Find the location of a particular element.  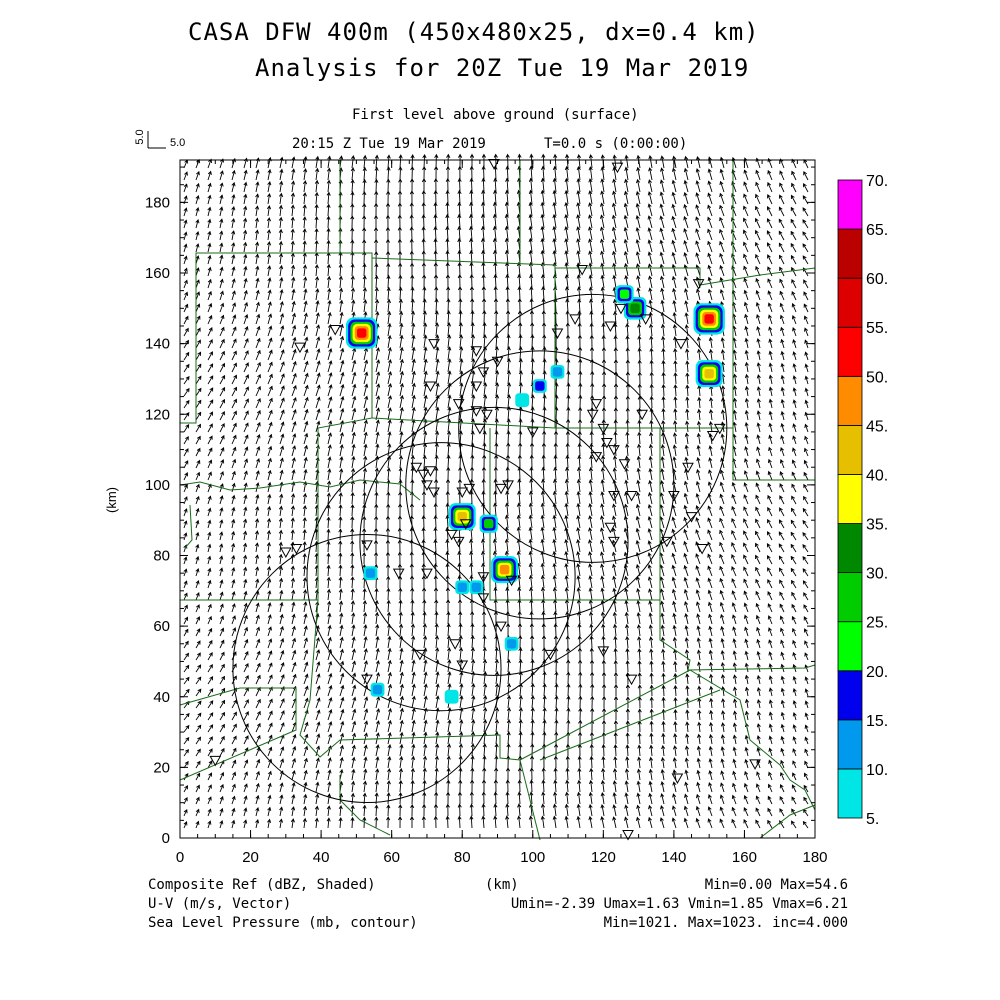

x-tick-label: 80 is located at coordinates (462, 857).